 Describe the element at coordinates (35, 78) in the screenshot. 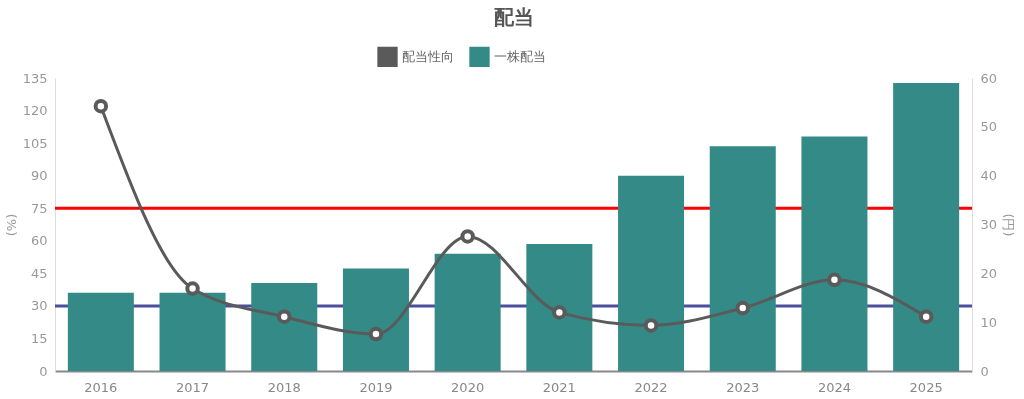

I see `y-tick-label: 135` at that location.